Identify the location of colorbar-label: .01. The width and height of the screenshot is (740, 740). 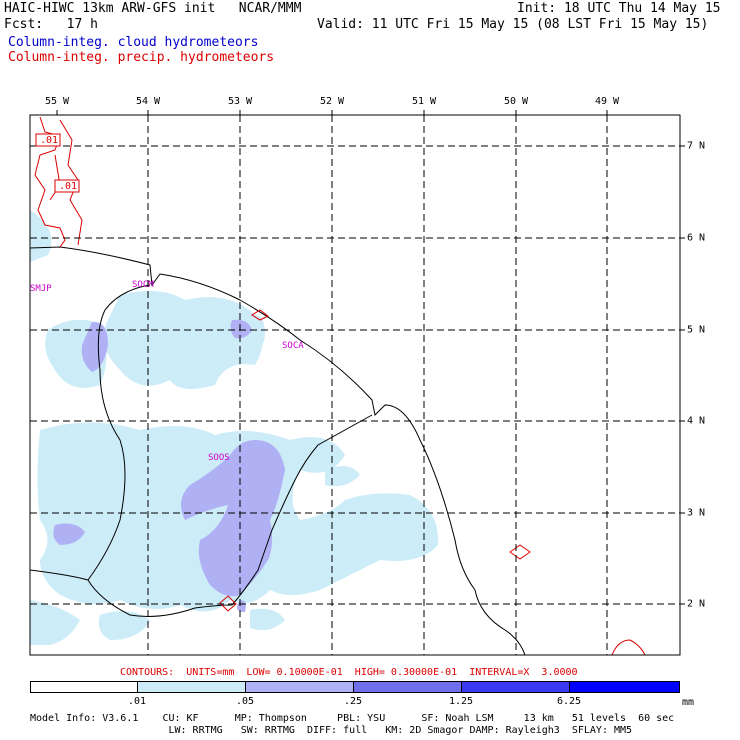
(137, 701).